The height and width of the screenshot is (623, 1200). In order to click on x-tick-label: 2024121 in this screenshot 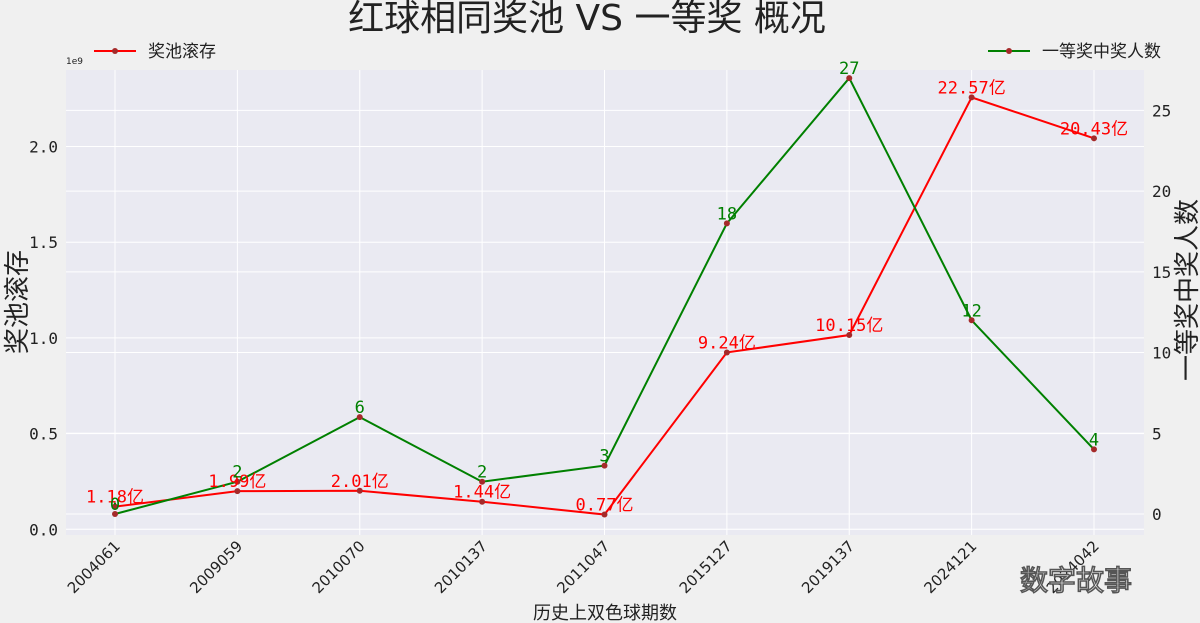, I will do `click(950, 567)`.